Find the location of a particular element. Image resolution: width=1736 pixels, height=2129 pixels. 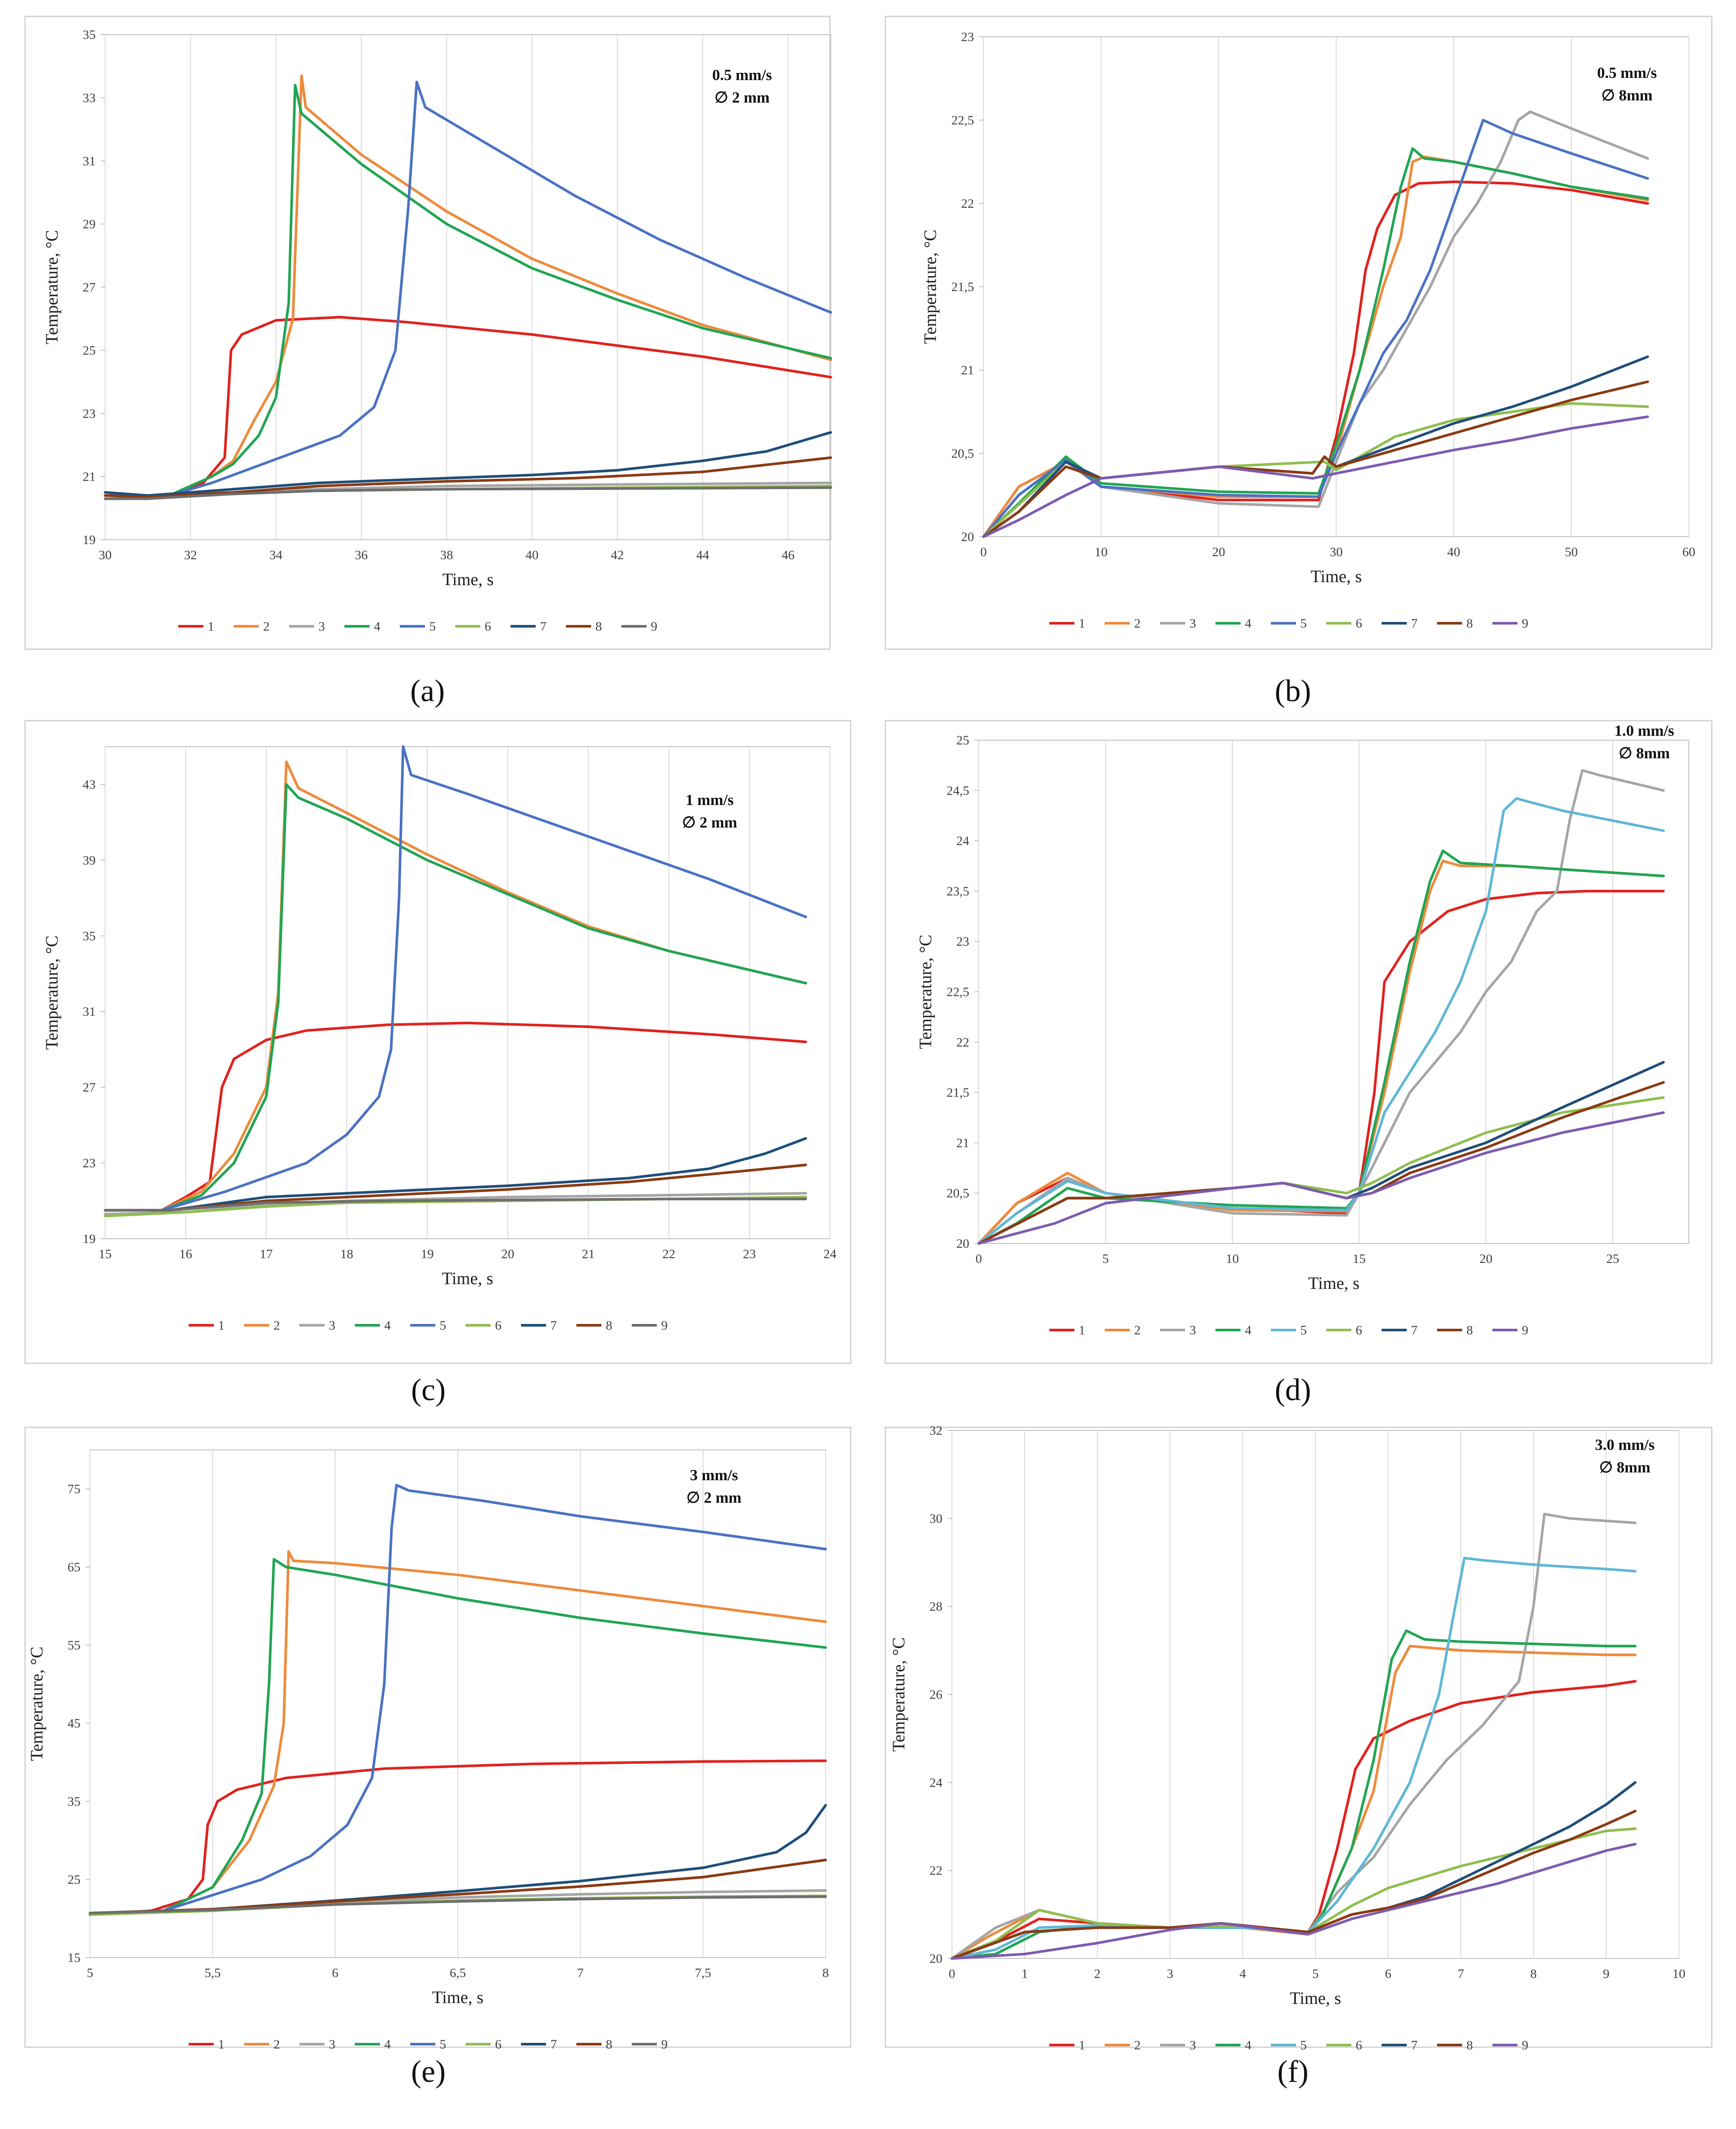

x-tick-label: 30 is located at coordinates (106, 555).